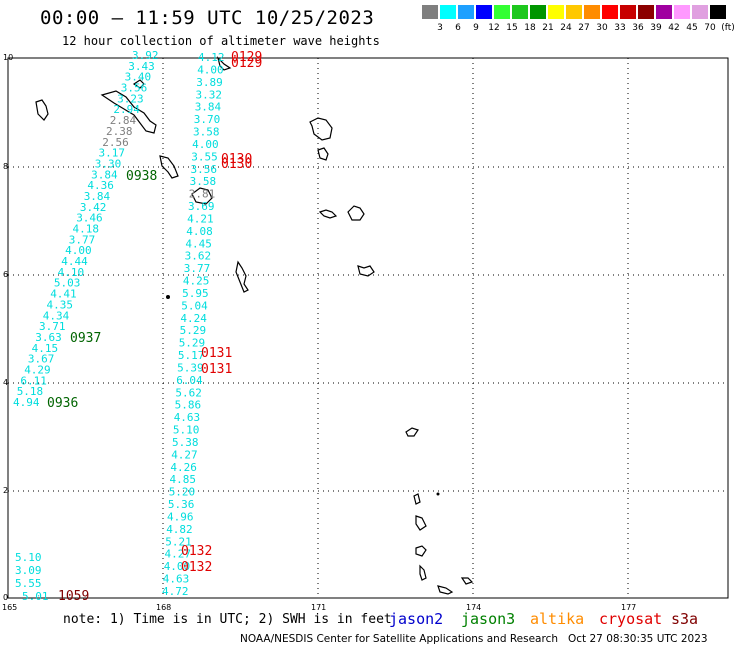 The width and height of the screenshot is (740, 650). What do you see at coordinates (37, 370) in the screenshot?
I see `wave-height-label: 4.29` at bounding box center [37, 370].